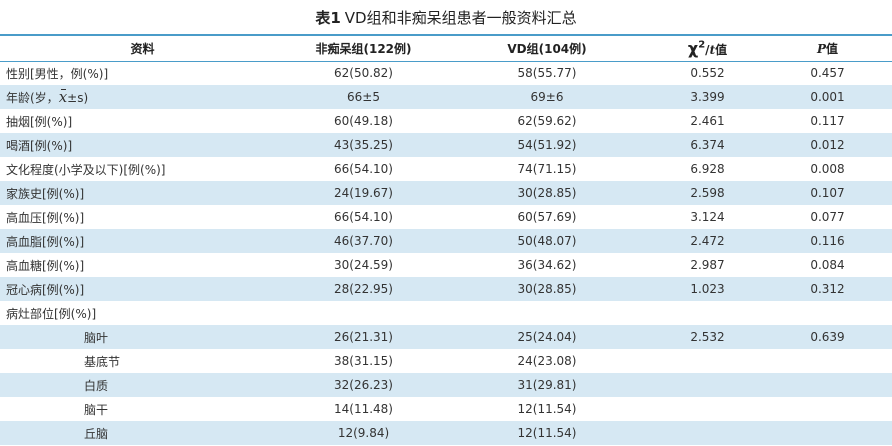 The height and width of the screenshot is (446, 892). I want to click on row-label: 高血压[例(%)], so click(45, 217).